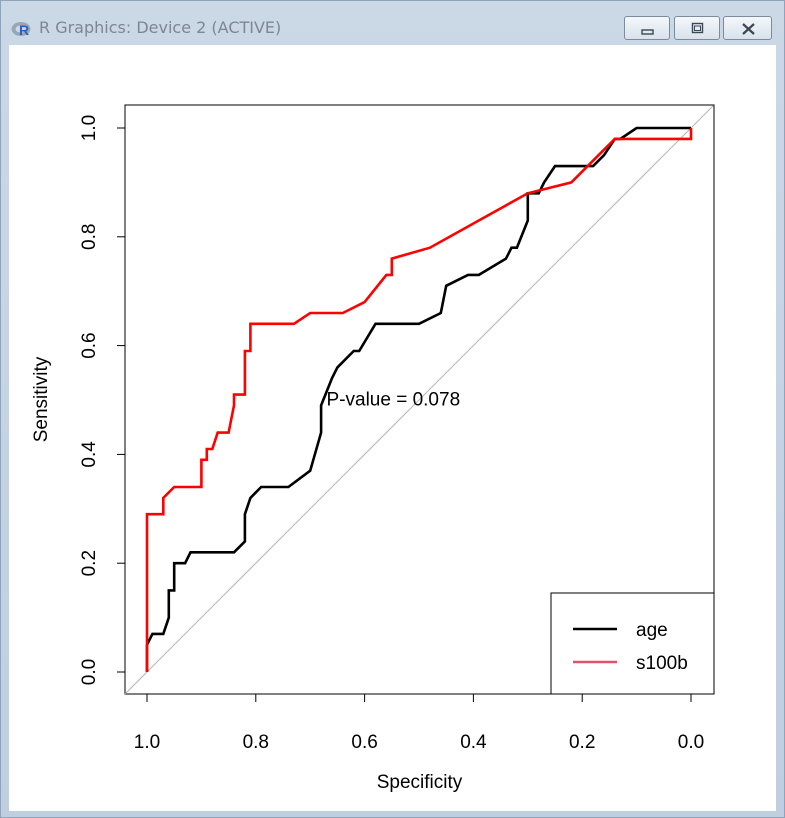 This screenshot has width=785, height=818. I want to click on x-tick-label: 1.0, so click(147, 742).